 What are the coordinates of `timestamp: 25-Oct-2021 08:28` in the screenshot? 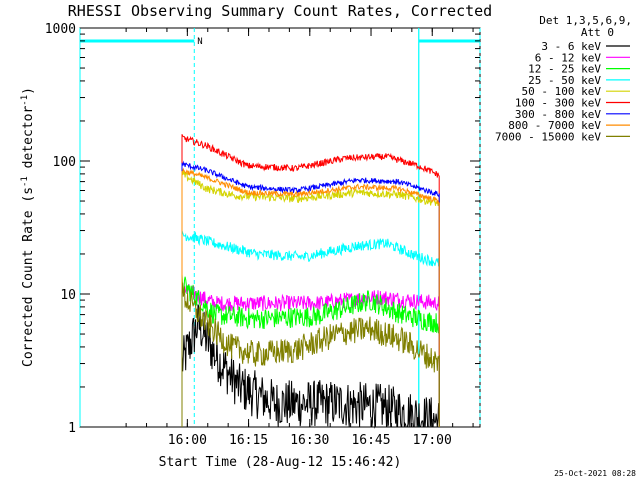 It's located at (595, 473).